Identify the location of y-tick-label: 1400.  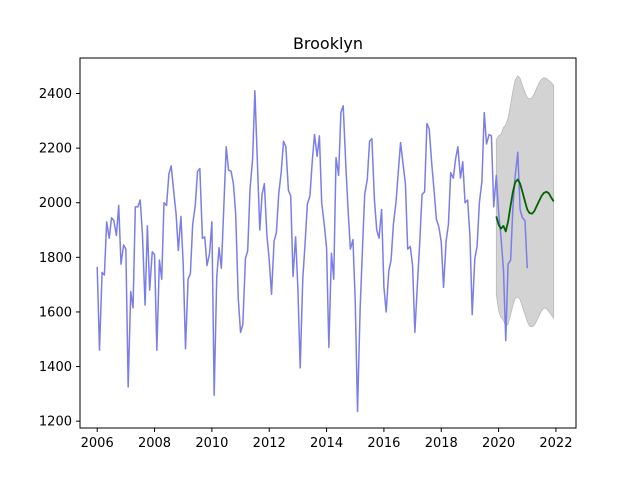
(55, 367).